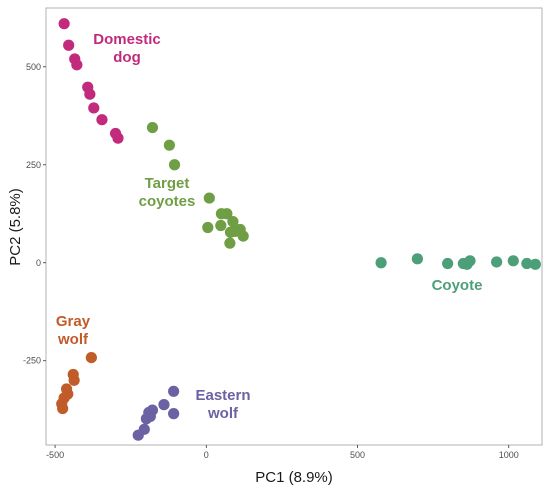 This screenshot has width=550, height=490. I want to click on target-coyotes-label: Target coyotes, so click(167, 192).